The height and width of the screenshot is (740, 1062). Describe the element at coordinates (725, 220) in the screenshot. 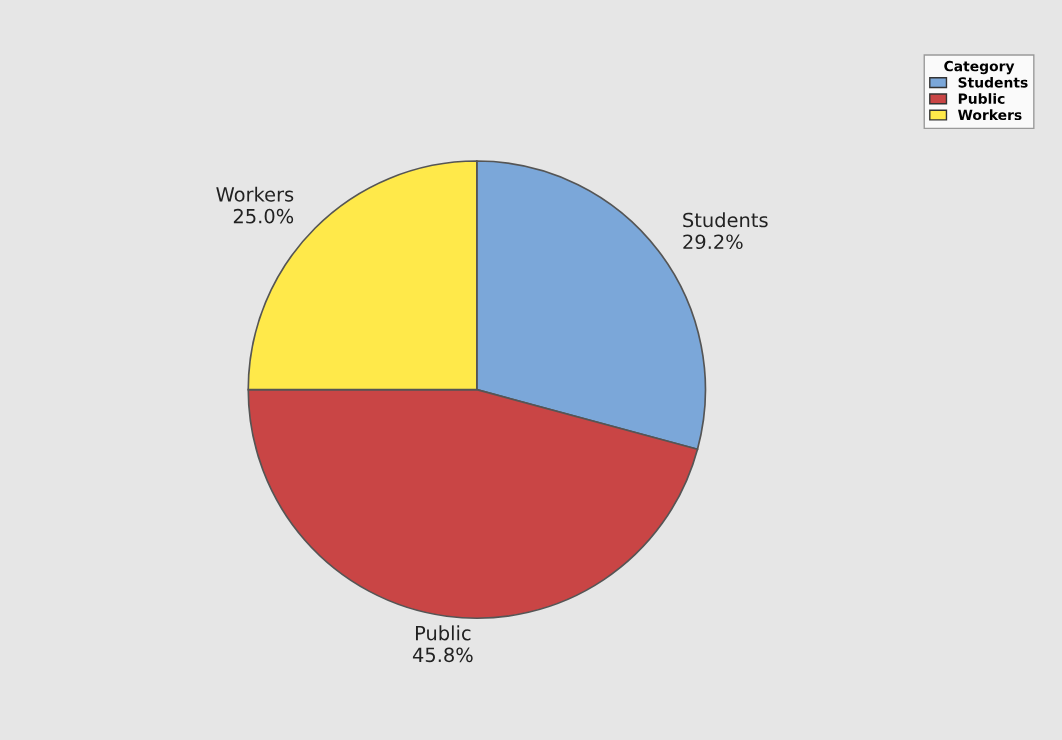

I see `slice-label: Students` at that location.